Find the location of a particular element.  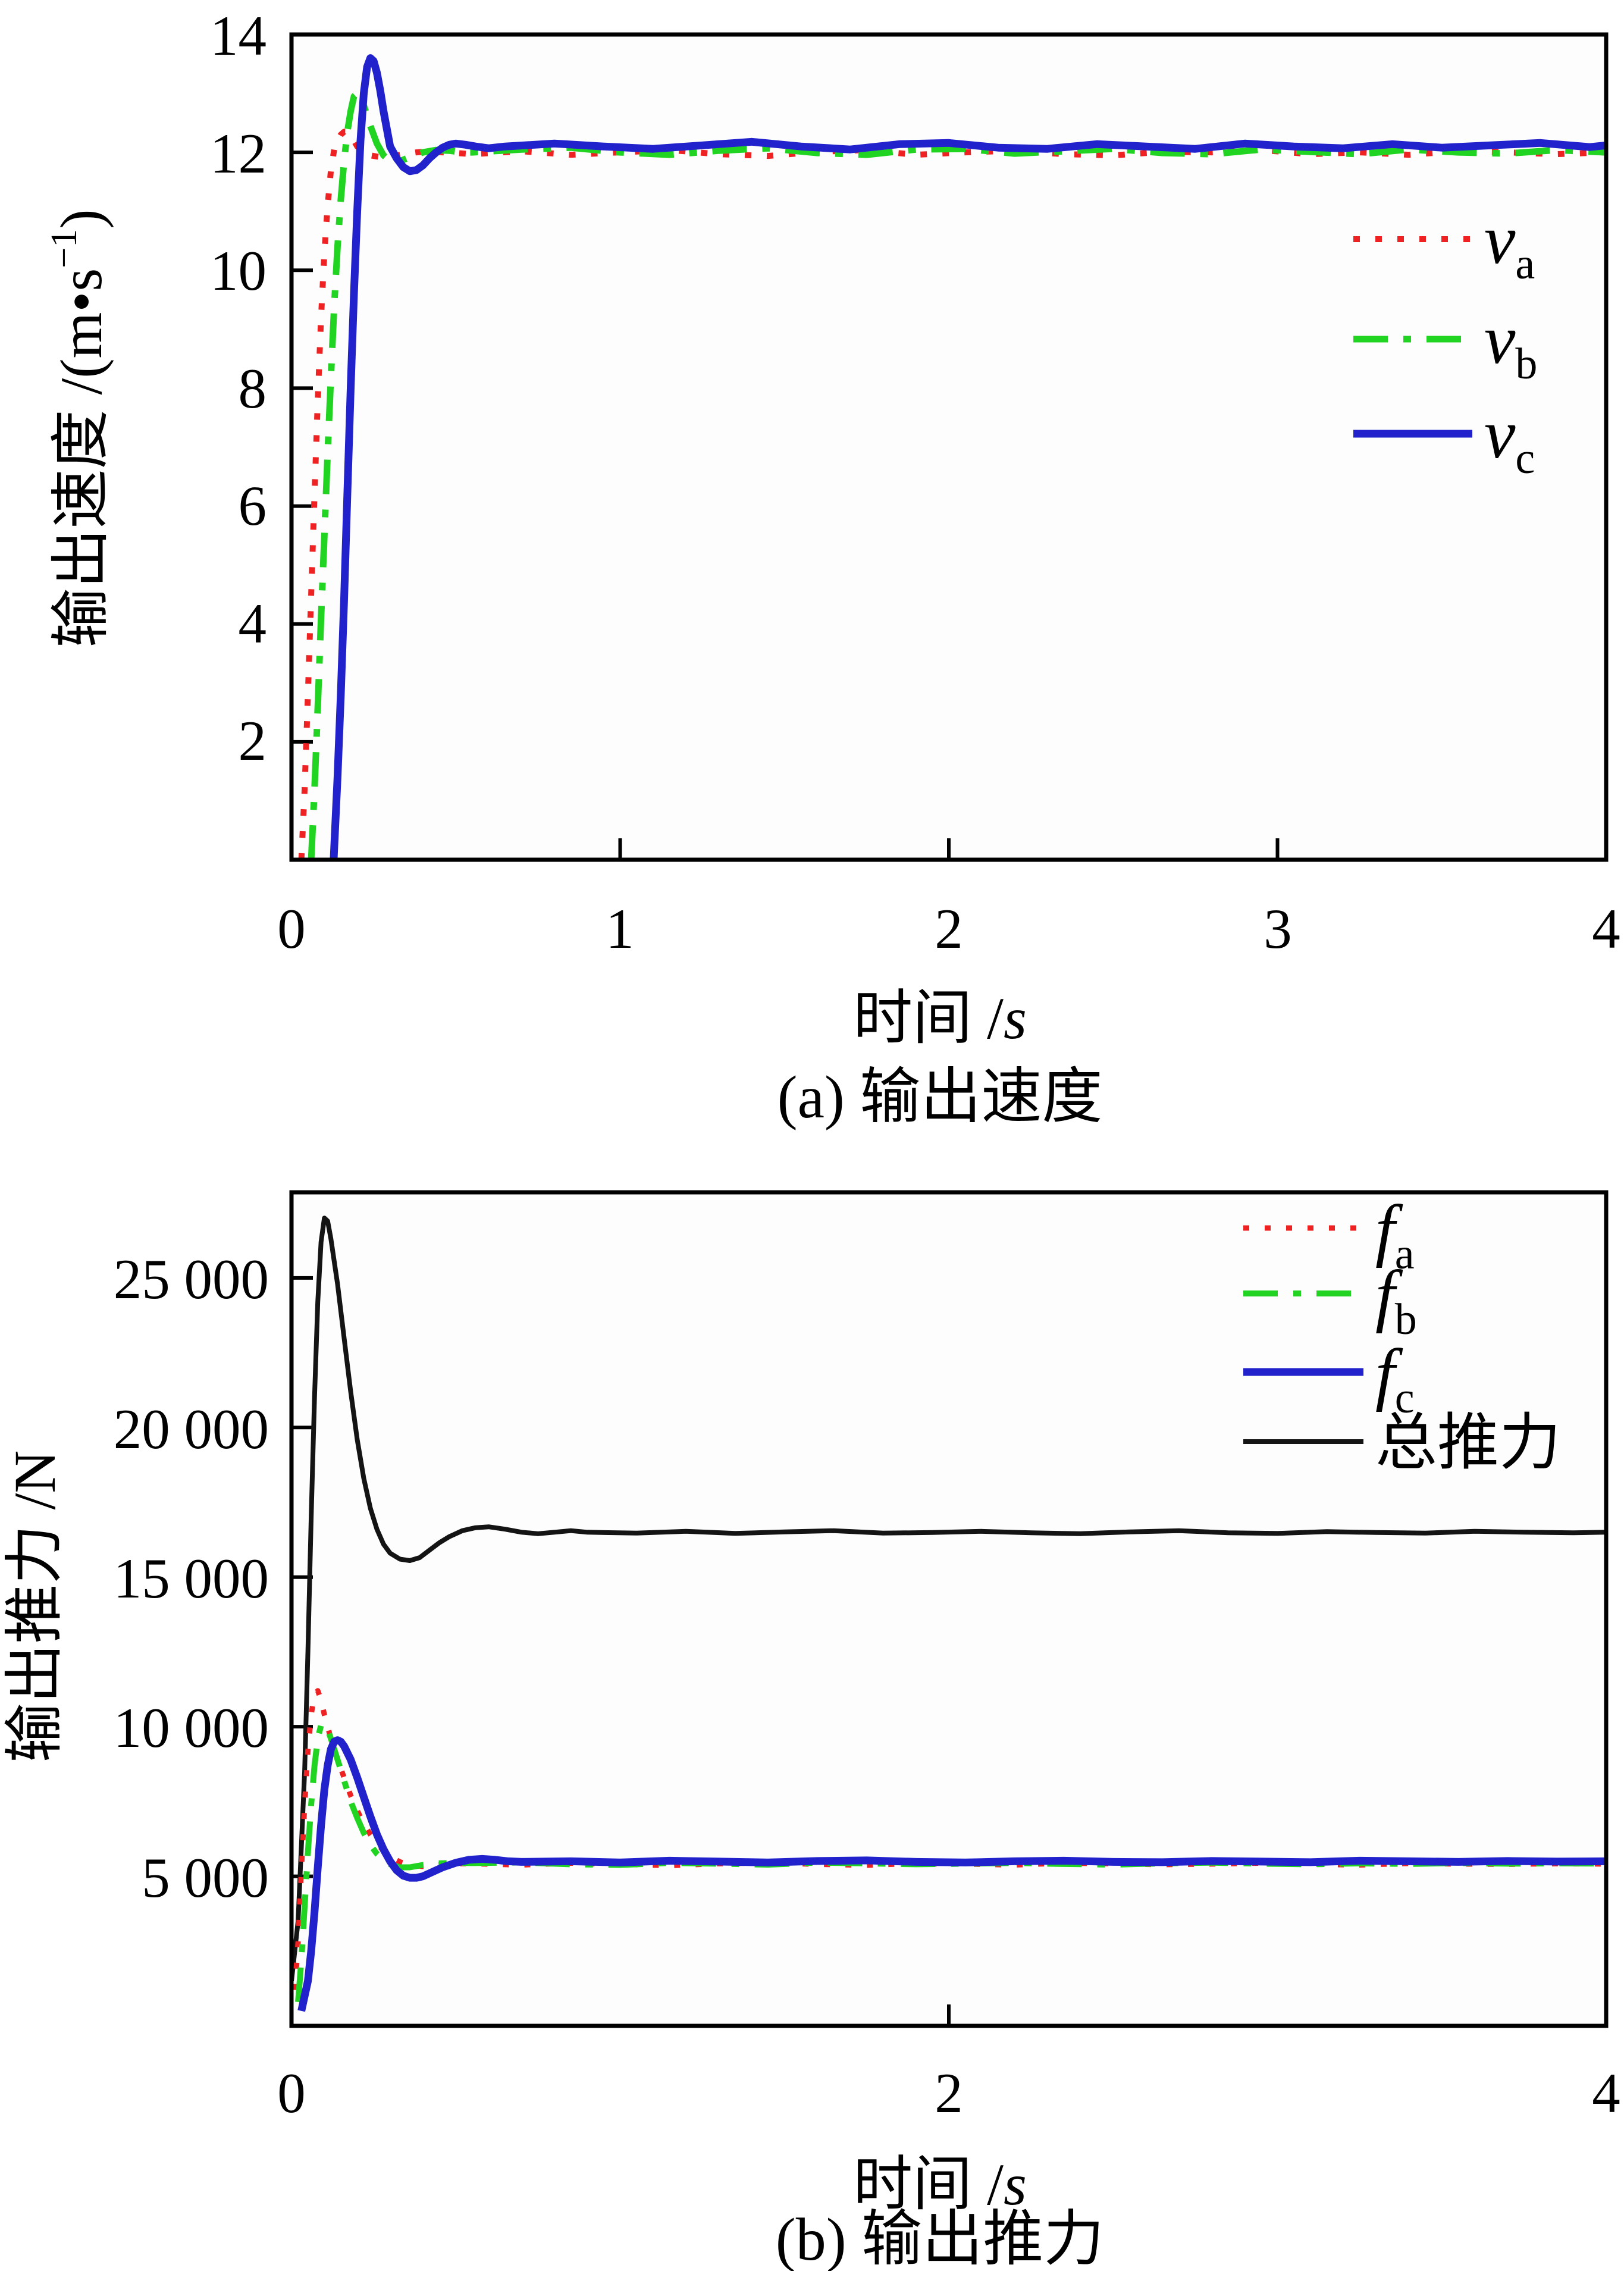

chart-a-ylabel-sup: −1 is located at coordinates (64, 248).